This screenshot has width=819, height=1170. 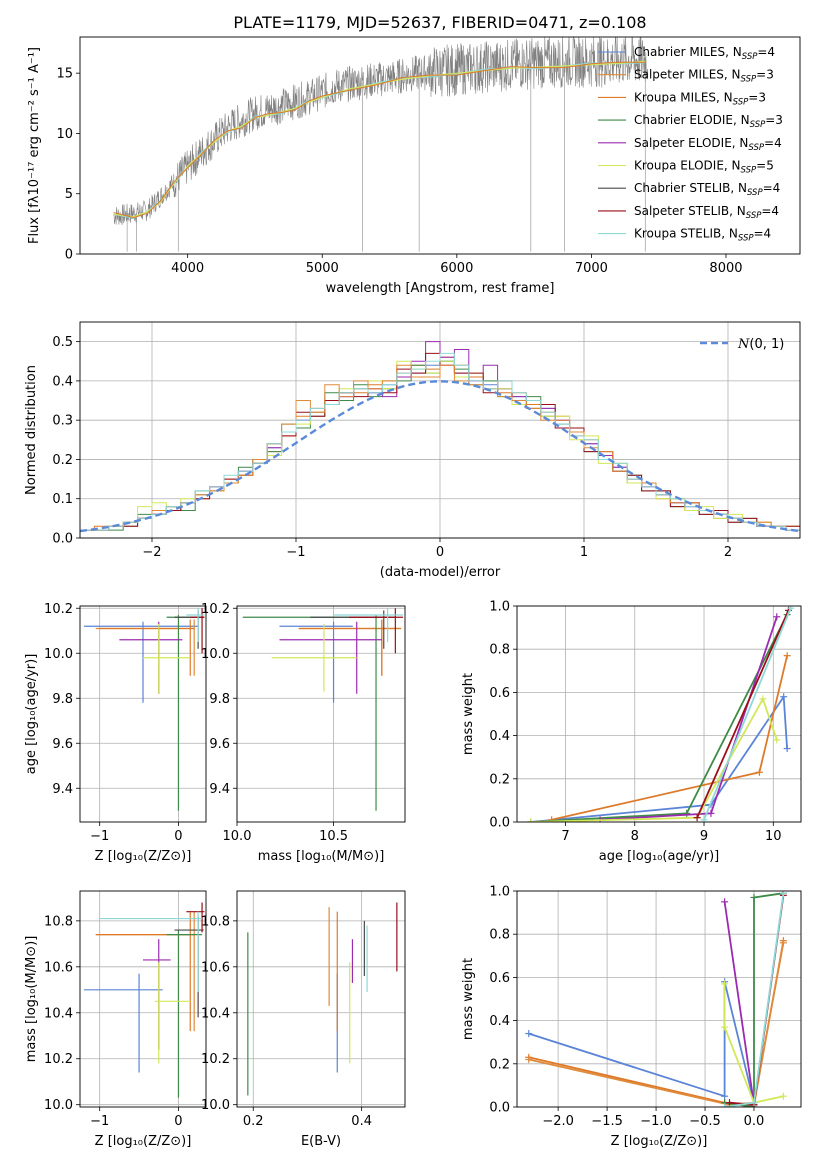 I want to click on y-tick-label: 5, so click(x=69, y=194).